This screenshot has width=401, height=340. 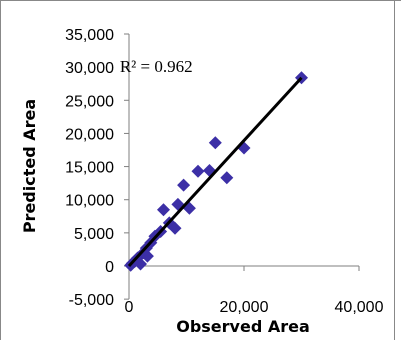 I want to click on y-tick-label: 35,000, so click(x=89, y=35).